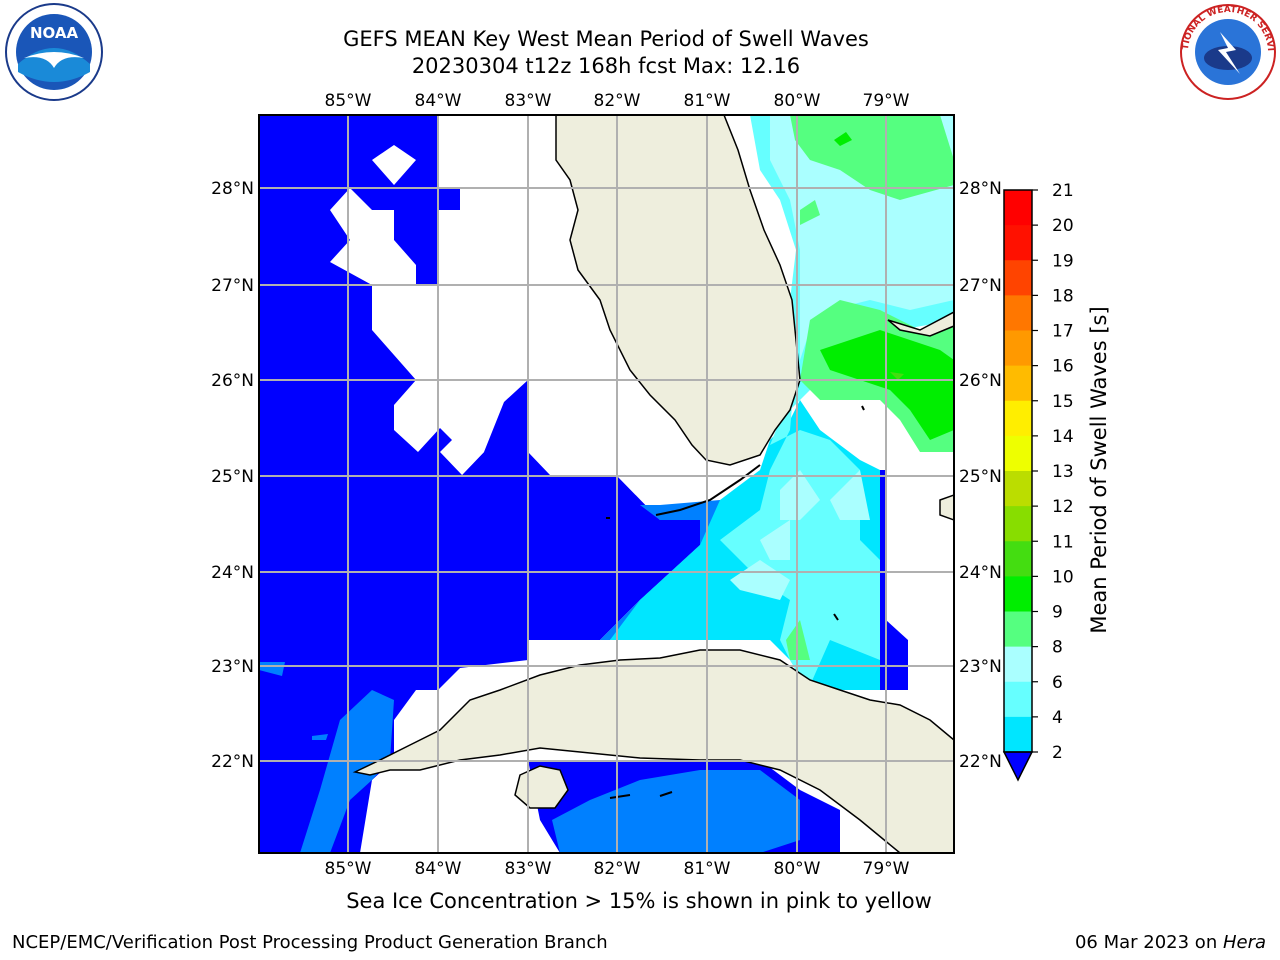 Image resolution: width=1280 pixels, height=960 pixels. Describe the element at coordinates (1057, 683) in the screenshot. I see `colorbar-tick-label: 6` at that location.